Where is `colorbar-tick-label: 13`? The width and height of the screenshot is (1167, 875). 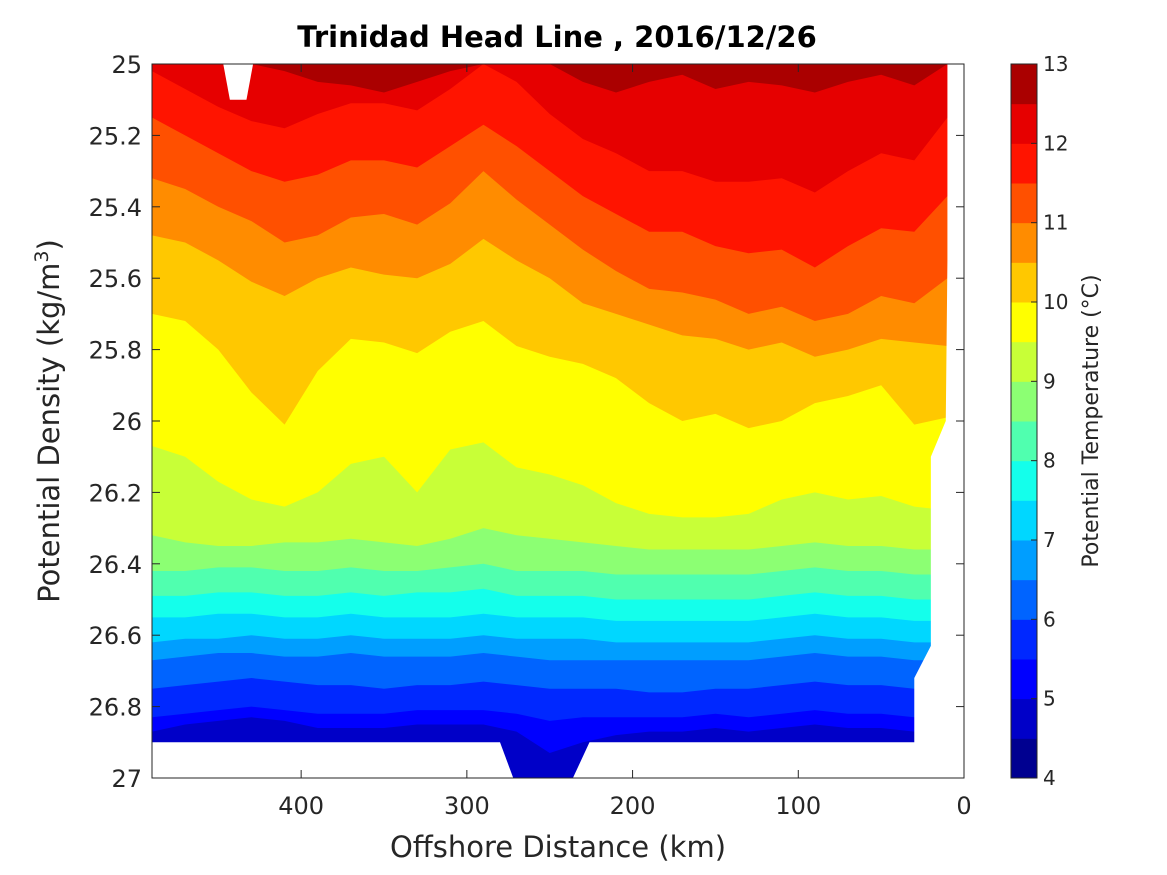 colorbar-tick-label: 13 is located at coordinates (1055, 64).